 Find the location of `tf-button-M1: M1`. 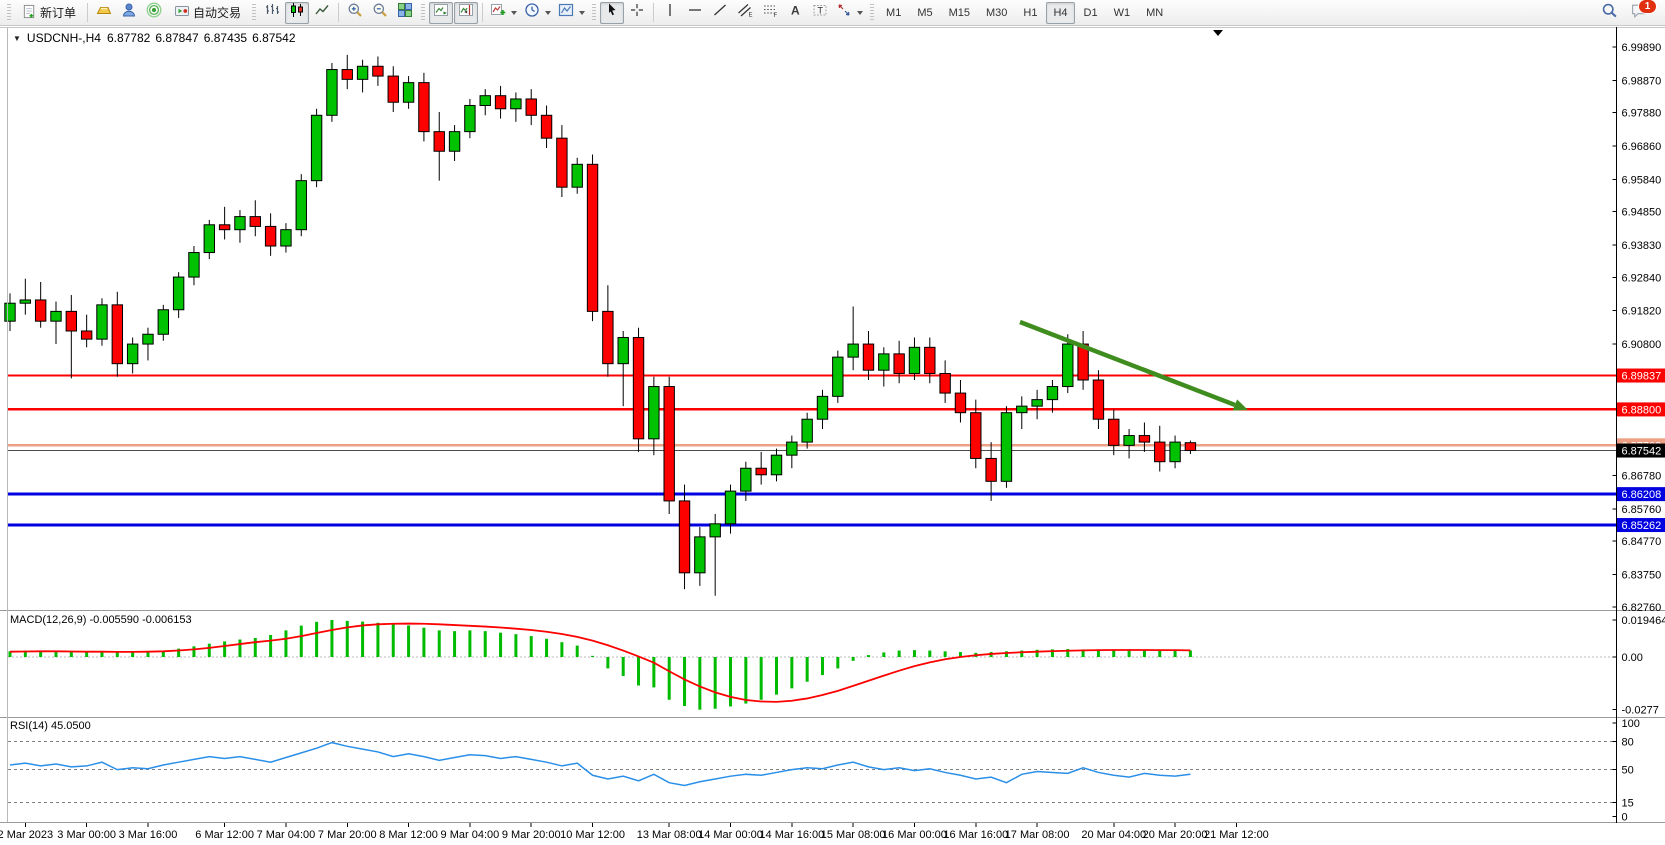

tf-button-M1: M1 is located at coordinates (894, 12).